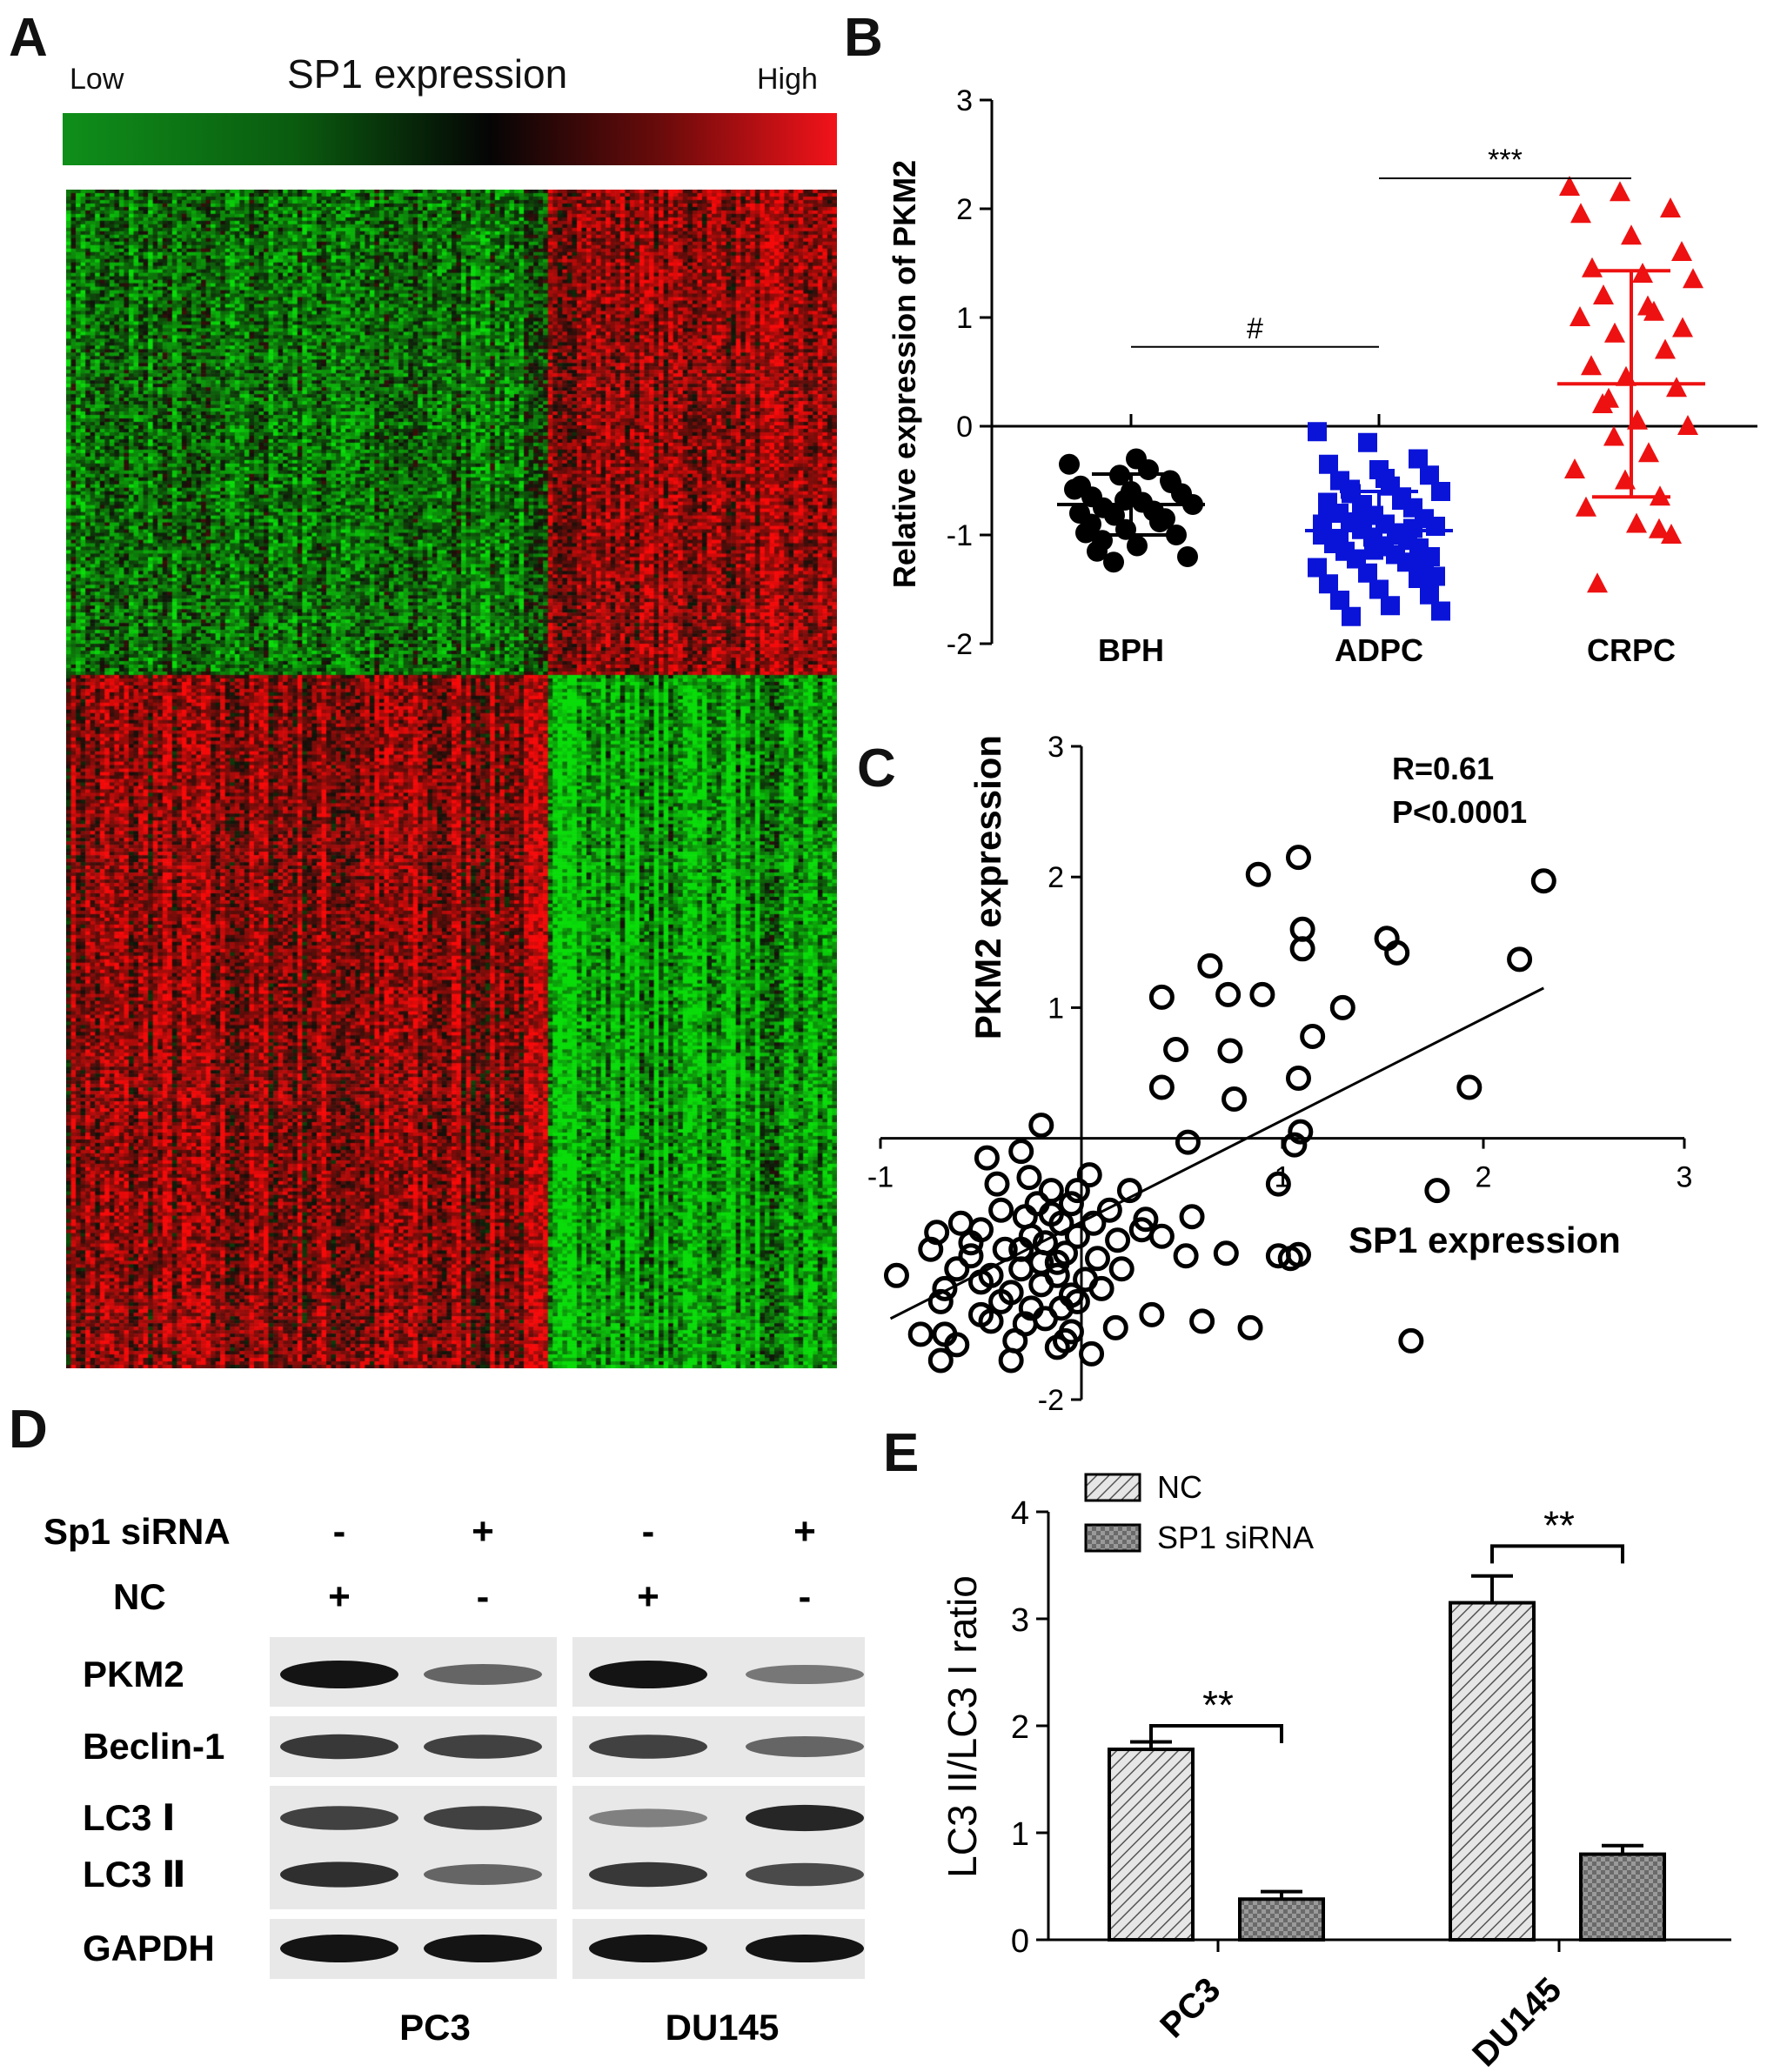 The image size is (1767, 2072). Describe the element at coordinates (1460, 812) in the screenshot. I see `correlation-p: P<0.0001` at that location.